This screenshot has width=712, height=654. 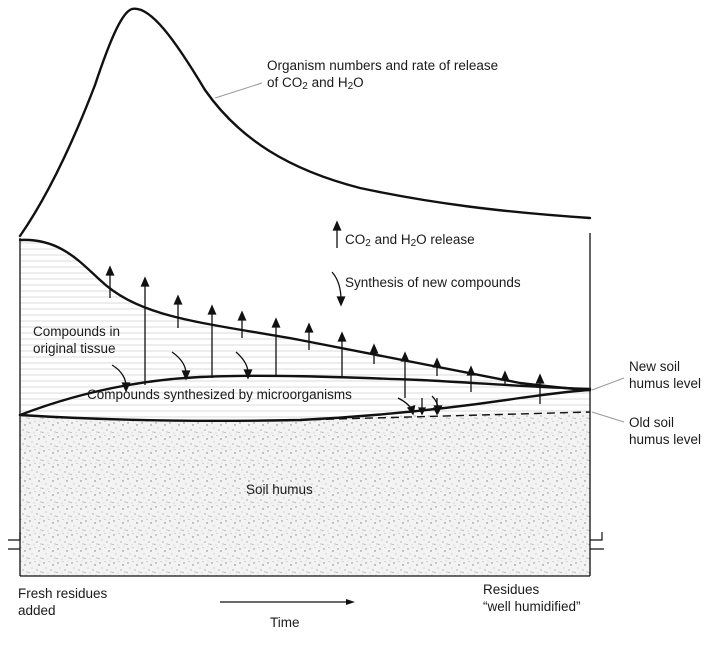 I want to click on new-humus-line1: New soil, so click(x=655, y=366).